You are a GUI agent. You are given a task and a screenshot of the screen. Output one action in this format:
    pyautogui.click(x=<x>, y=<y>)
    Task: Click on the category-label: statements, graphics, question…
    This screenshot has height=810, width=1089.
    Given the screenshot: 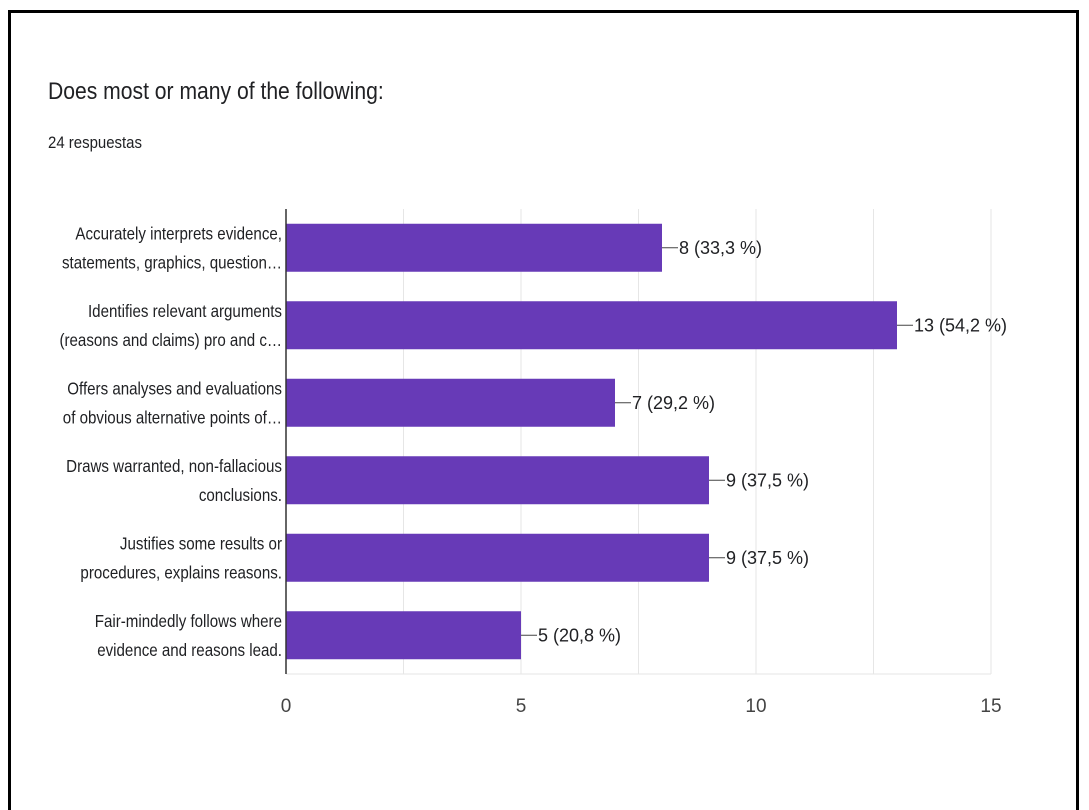 What is the action you would take?
    pyautogui.click(x=172, y=263)
    